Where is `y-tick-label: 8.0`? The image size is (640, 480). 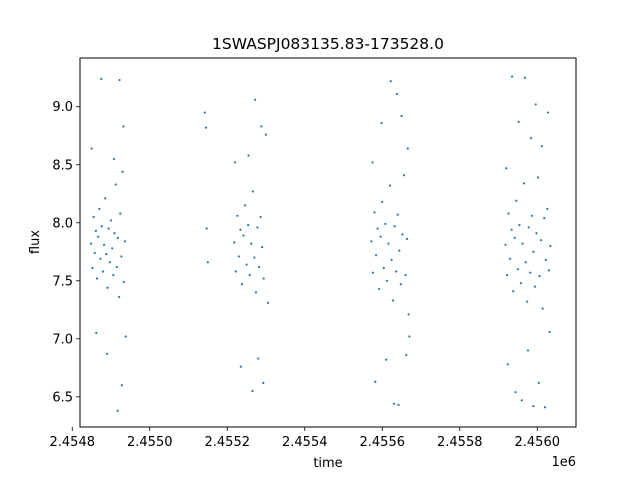 y-tick-label: 8.0 is located at coordinates (62, 223).